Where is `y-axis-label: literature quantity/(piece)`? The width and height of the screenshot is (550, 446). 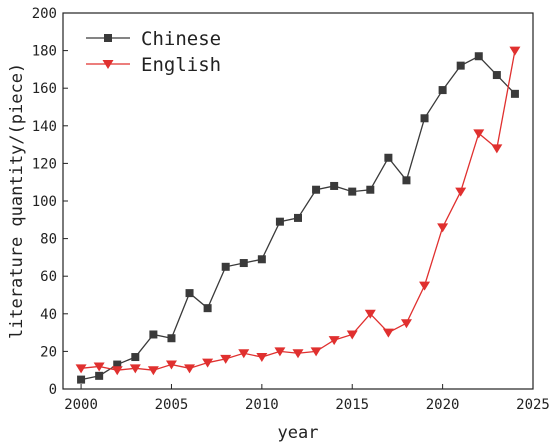
y-axis-label: literature quantity/(piece) is located at coordinates (17, 201).